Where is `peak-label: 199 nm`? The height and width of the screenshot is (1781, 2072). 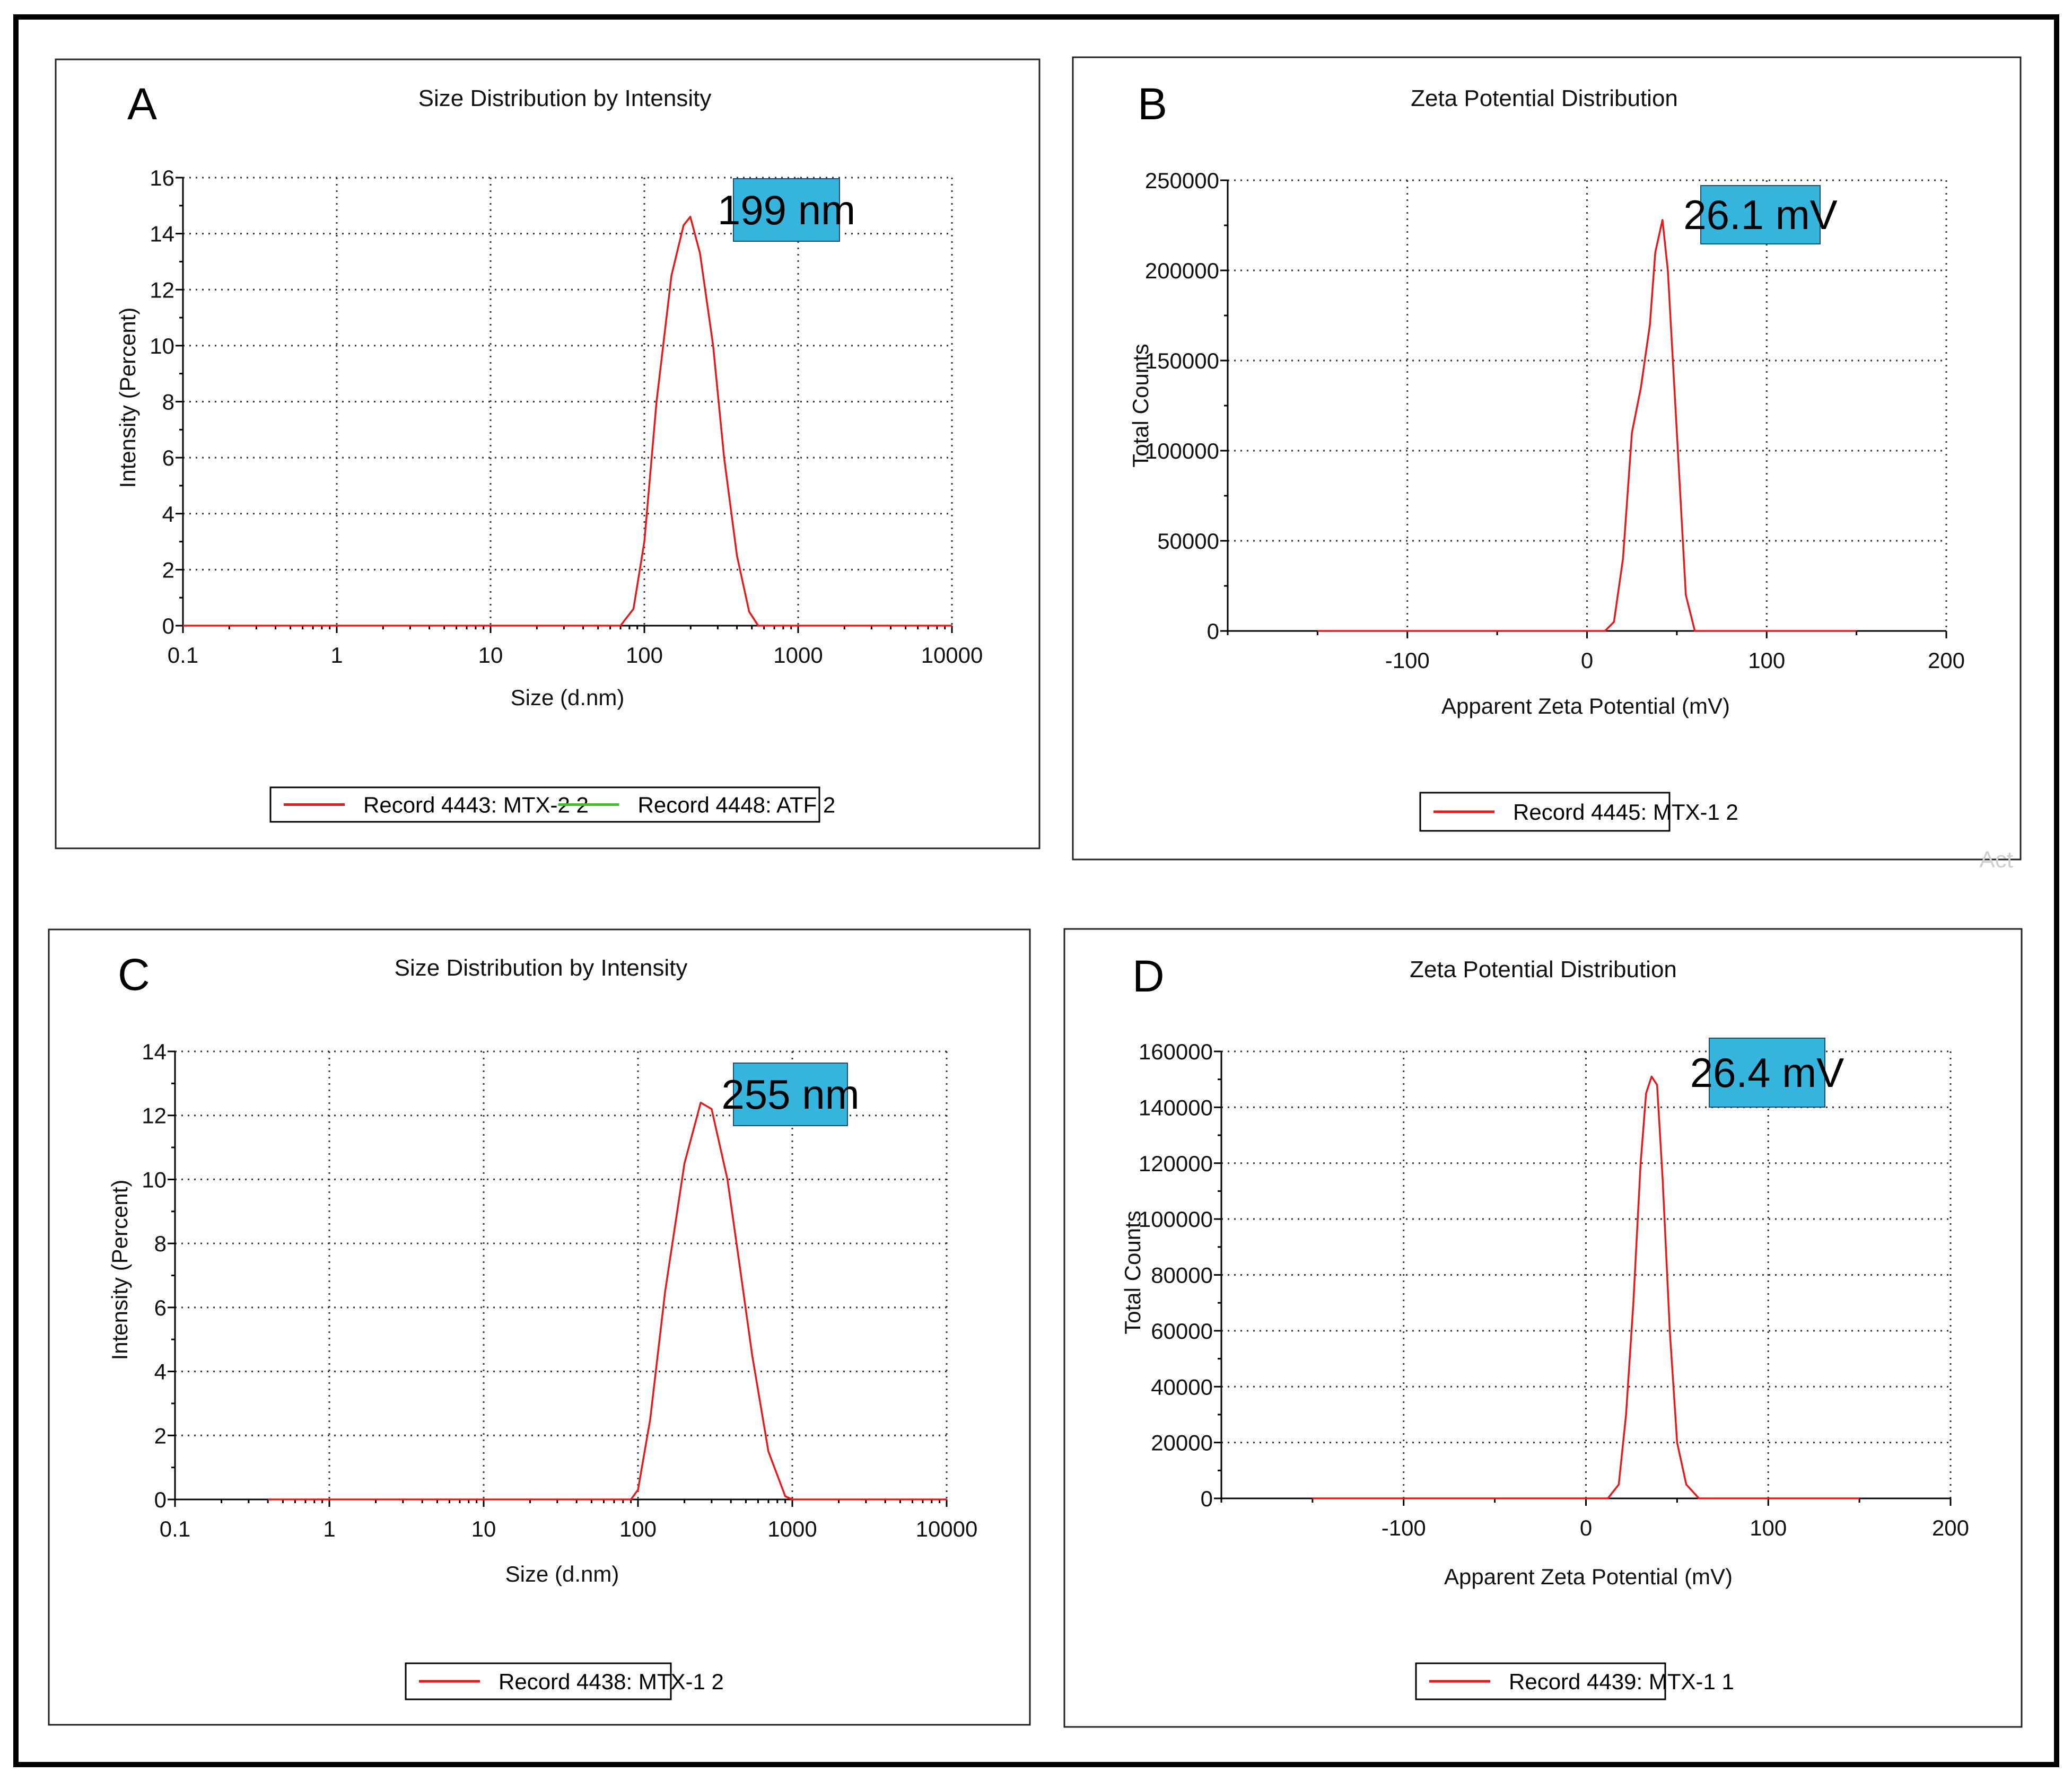
peak-label: 199 nm is located at coordinates (786, 210).